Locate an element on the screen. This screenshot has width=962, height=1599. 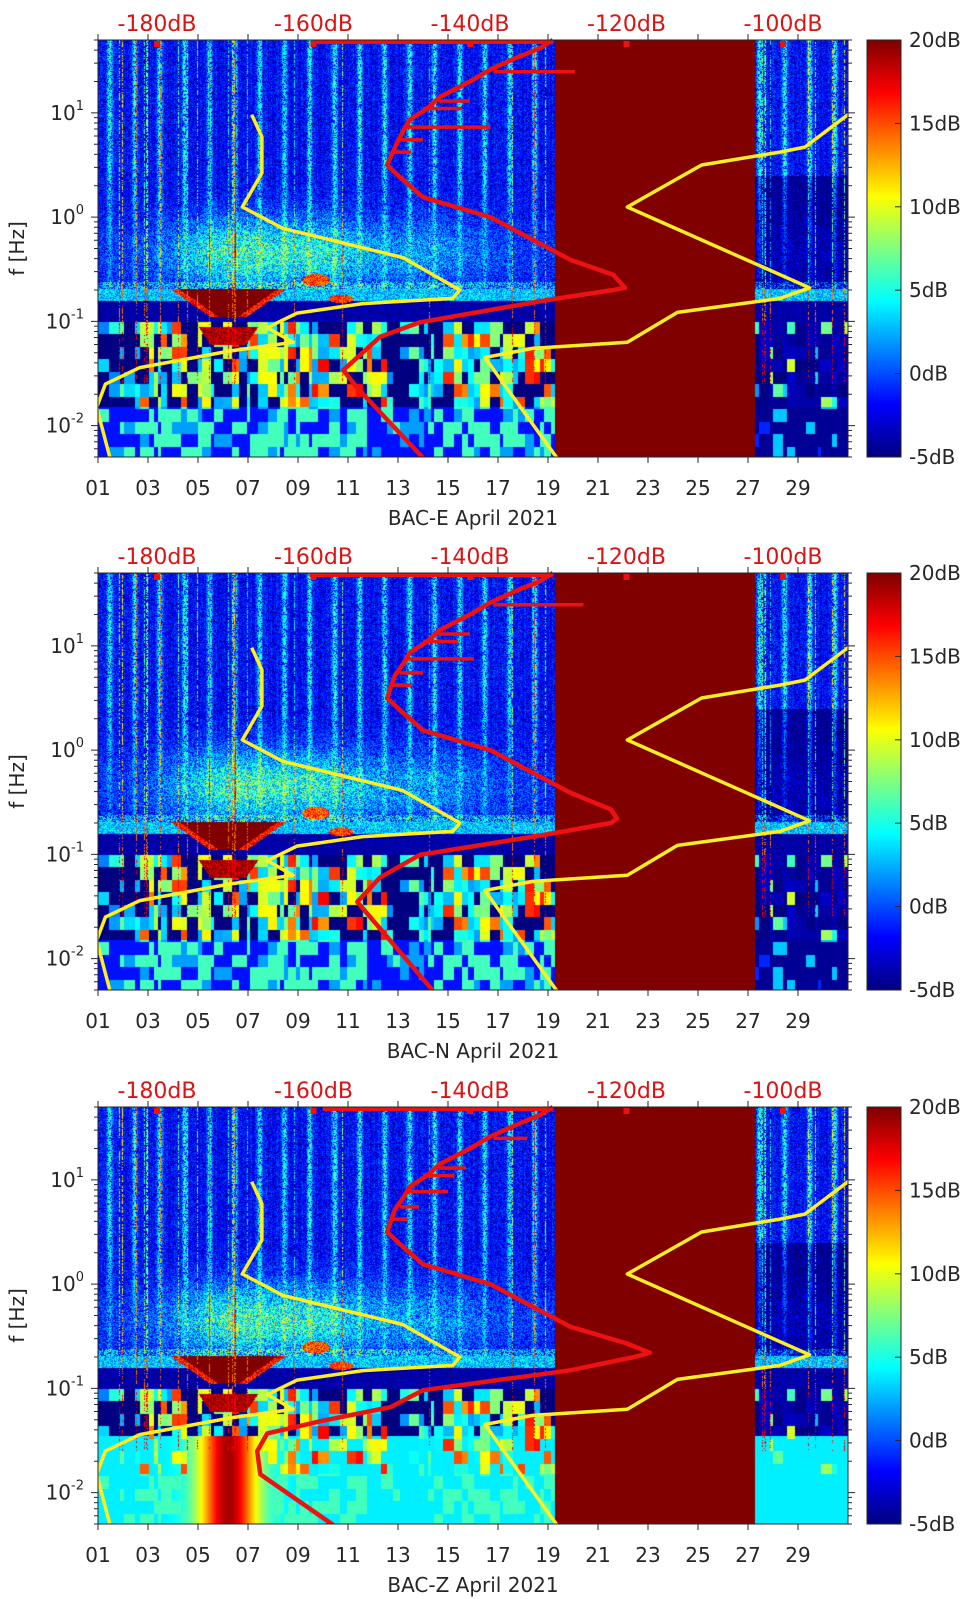
x-tick-label: 13 is located at coordinates (397, 488).